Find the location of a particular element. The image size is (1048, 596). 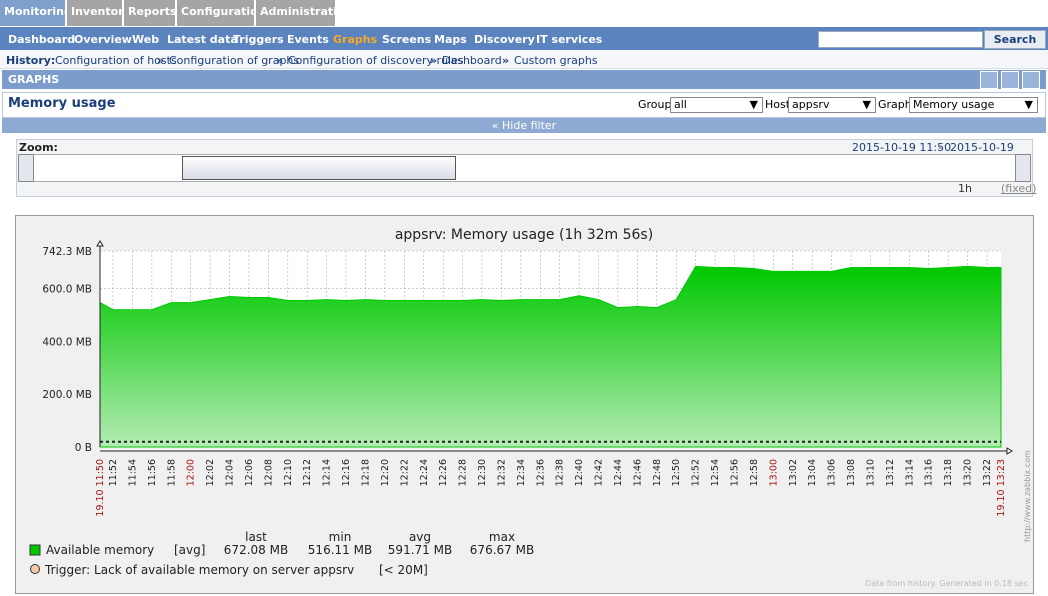

history-link: Custom graphs is located at coordinates (556, 60).